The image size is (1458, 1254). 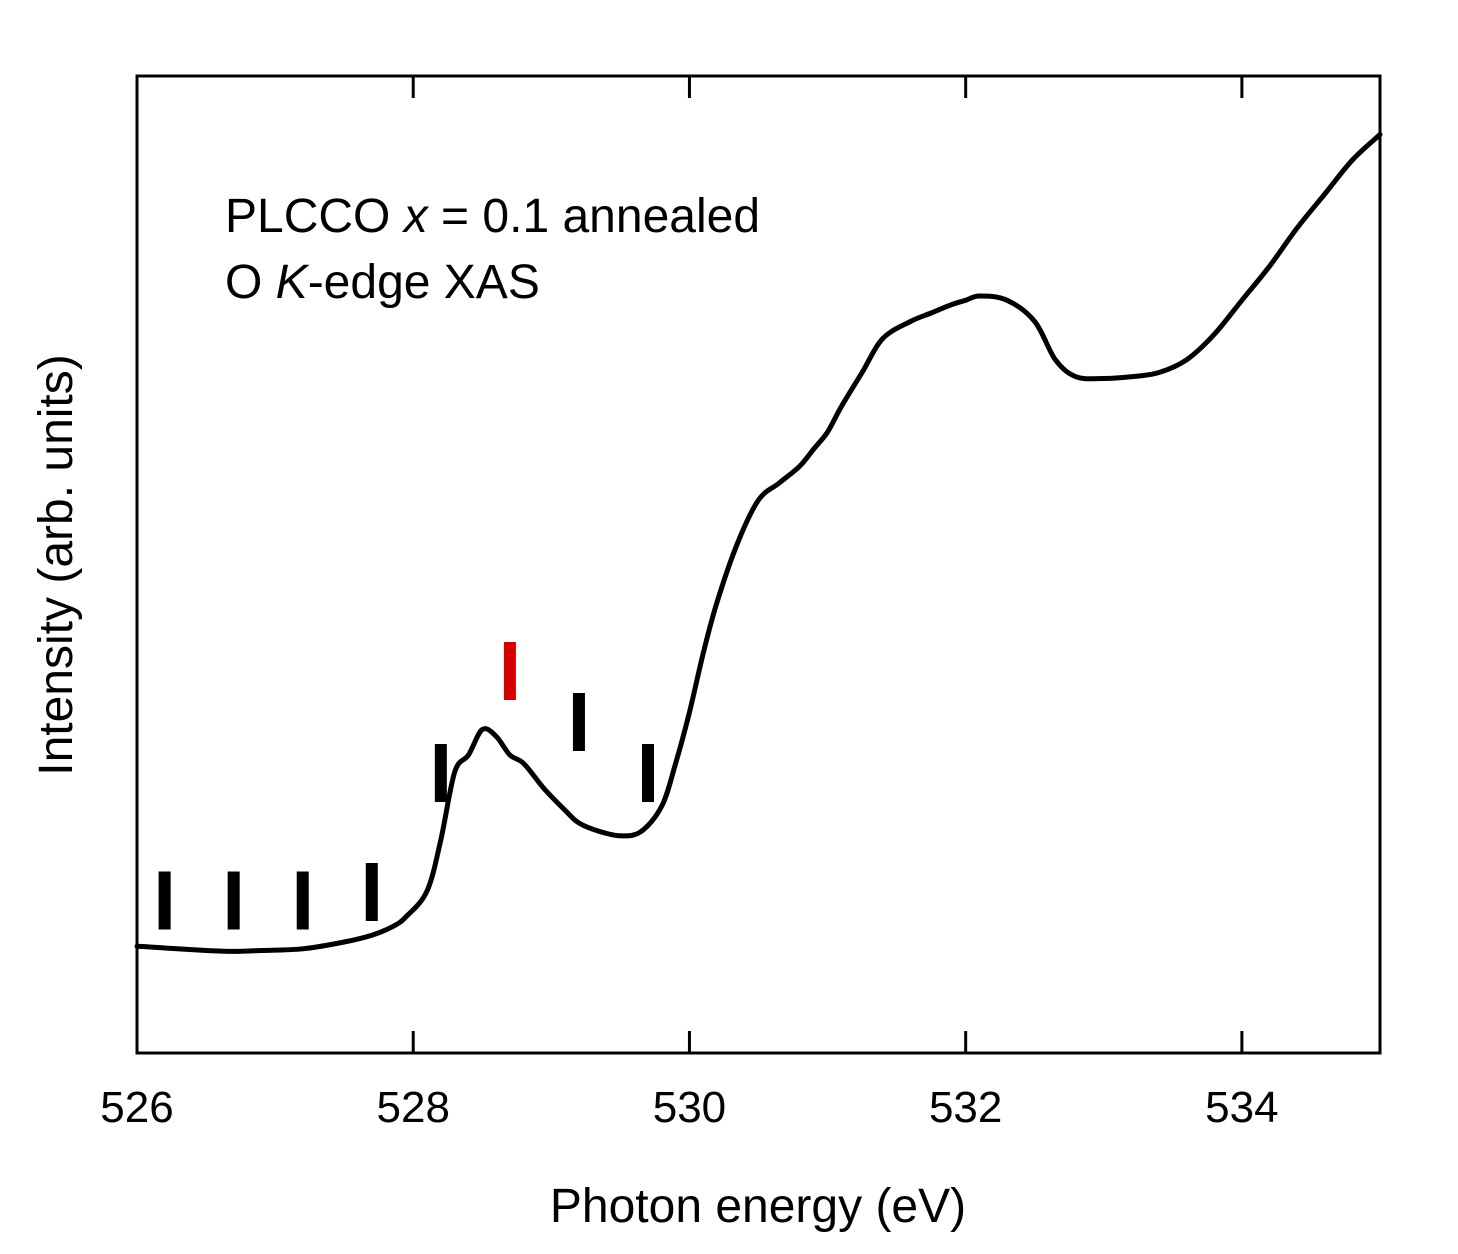 I want to click on x-tick-labels: 526 528 530 532 534, so click(x=689, y=1107).